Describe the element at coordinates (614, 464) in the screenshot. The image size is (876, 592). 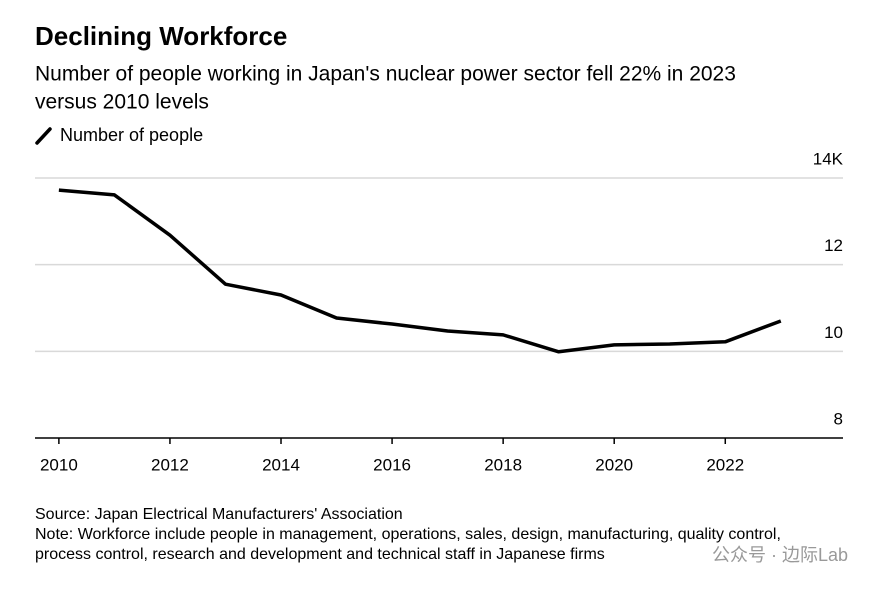
I see `x-tick-label: 2020` at that location.